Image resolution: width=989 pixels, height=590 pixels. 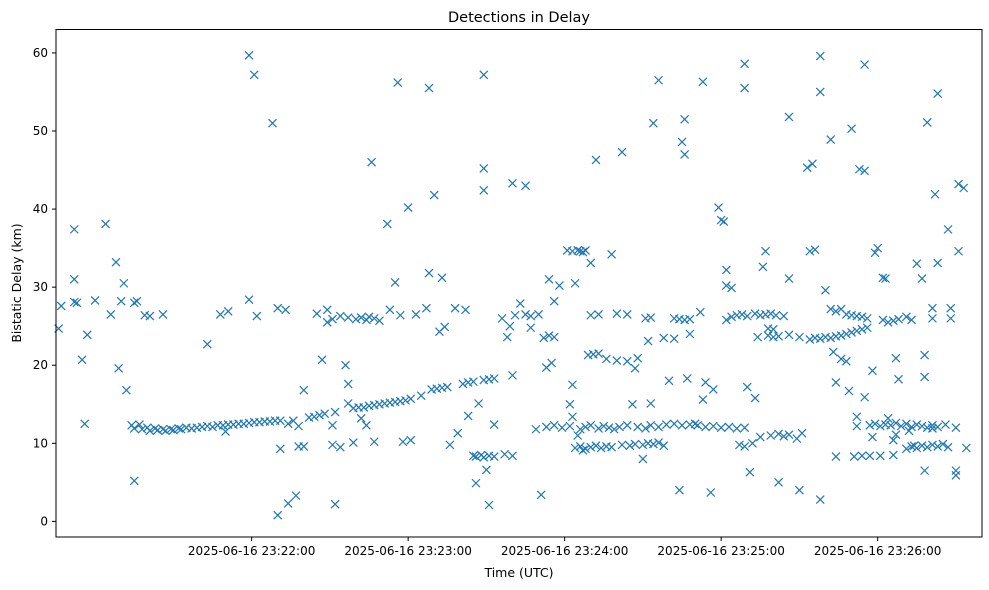 I want to click on y-tick-label: 30, so click(x=40, y=287).